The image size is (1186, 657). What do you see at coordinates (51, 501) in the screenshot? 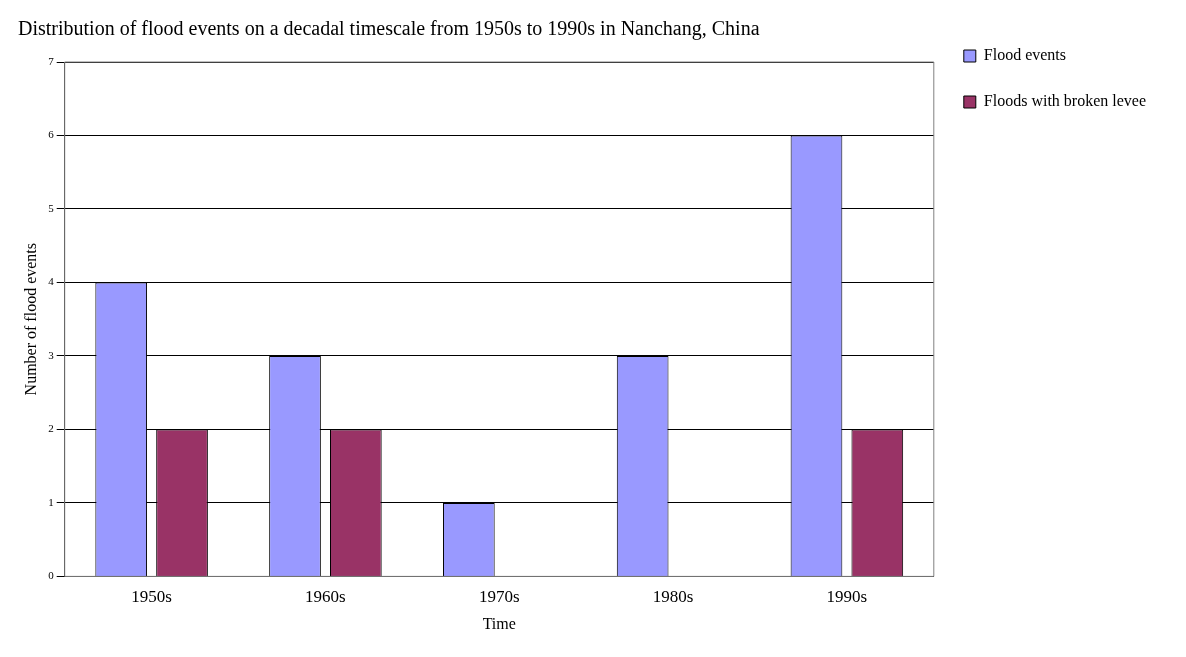
I see `y-tick-label: 1` at bounding box center [51, 501].